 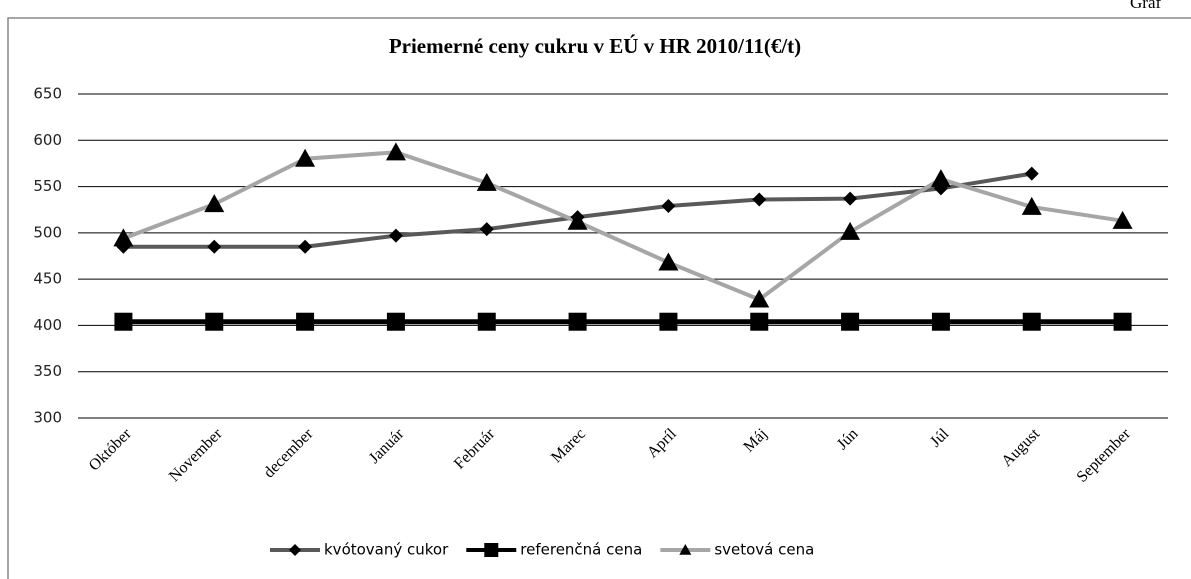 What do you see at coordinates (47, 232) in the screenshot?
I see `y-tick-label: 500` at bounding box center [47, 232].